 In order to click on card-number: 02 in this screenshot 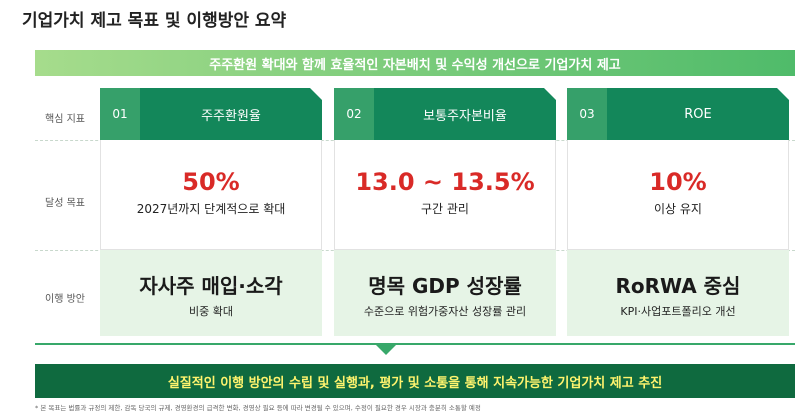, I will do `click(354, 114)`.